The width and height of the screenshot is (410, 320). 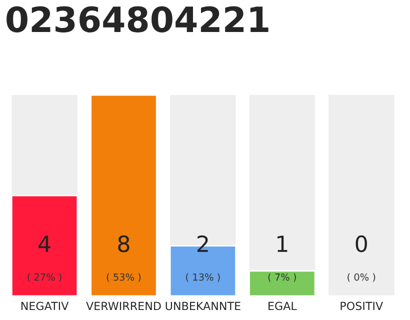 I want to click on annotation: ( 7% ), so click(x=282, y=277).